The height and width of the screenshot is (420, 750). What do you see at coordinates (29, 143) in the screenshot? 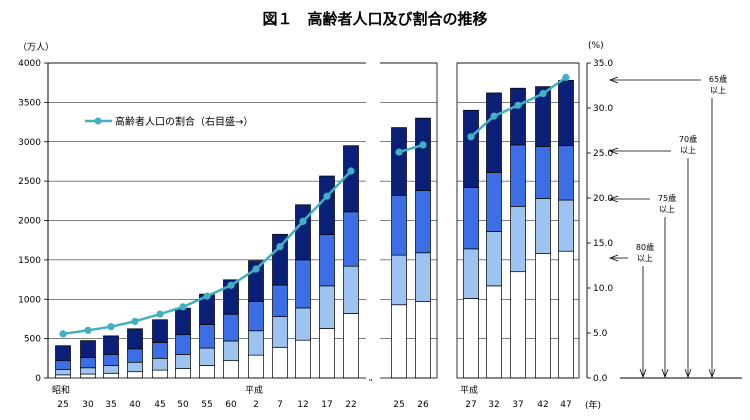
I see `left-axis-tick-label: 3000` at bounding box center [29, 143].